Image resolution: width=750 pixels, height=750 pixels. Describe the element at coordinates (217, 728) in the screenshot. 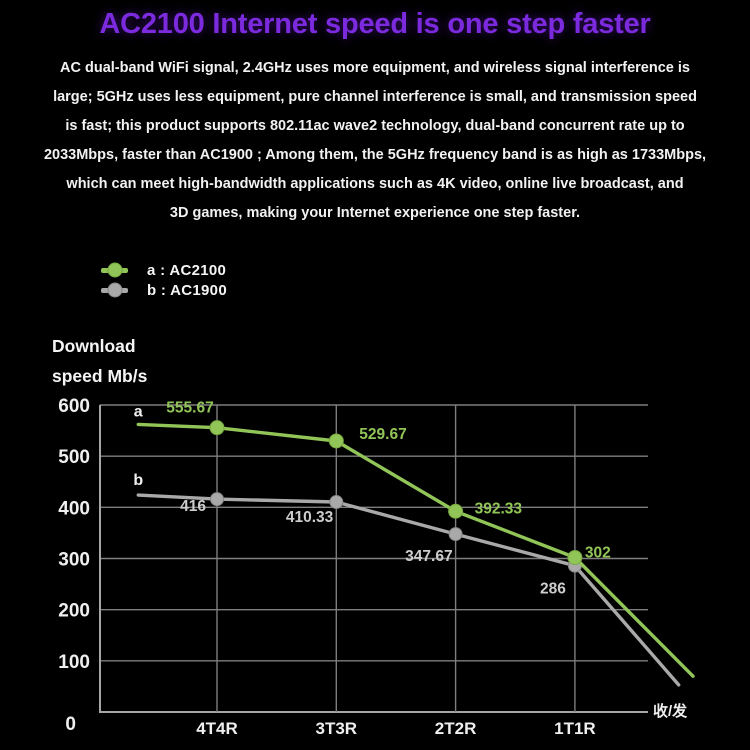

I see `x-tick-label: 4T4R` at that location.